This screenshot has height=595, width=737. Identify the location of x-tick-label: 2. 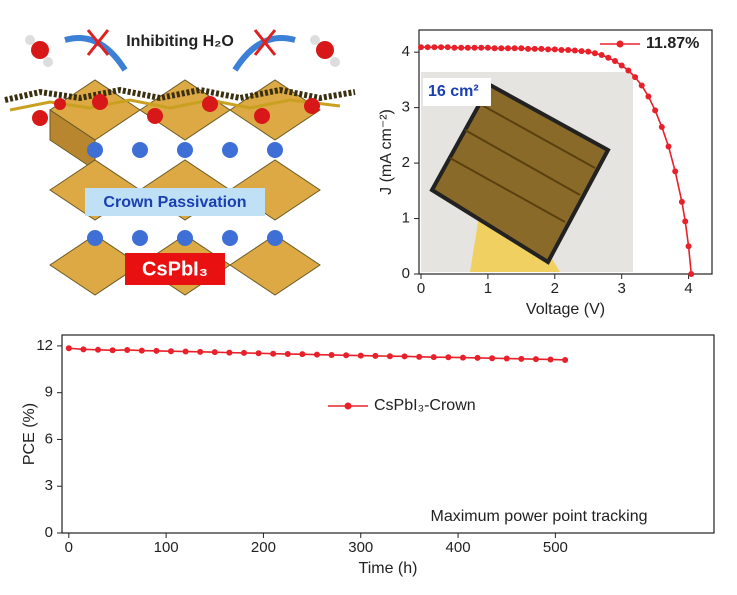
(555, 288).